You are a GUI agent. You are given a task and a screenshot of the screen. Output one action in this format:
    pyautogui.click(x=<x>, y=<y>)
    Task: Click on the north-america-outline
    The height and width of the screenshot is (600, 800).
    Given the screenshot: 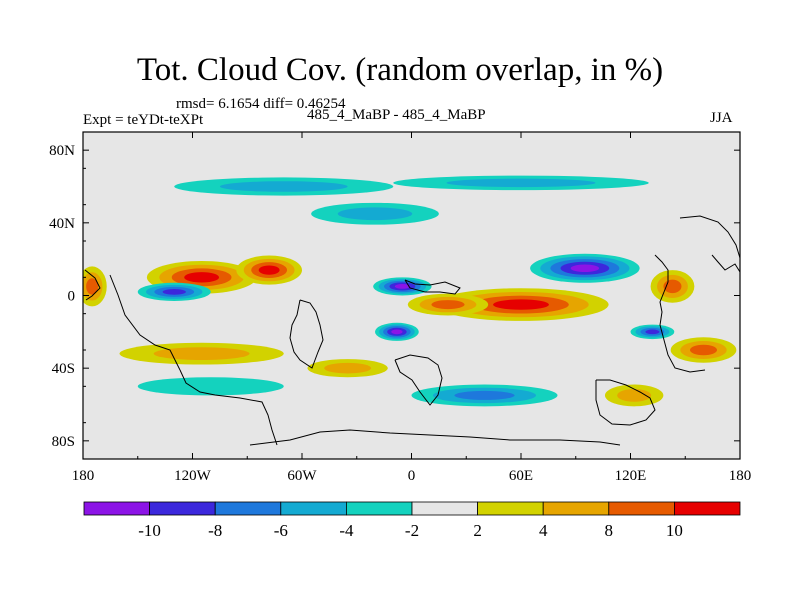 What is the action you would take?
    pyautogui.click(x=145, y=322)
    